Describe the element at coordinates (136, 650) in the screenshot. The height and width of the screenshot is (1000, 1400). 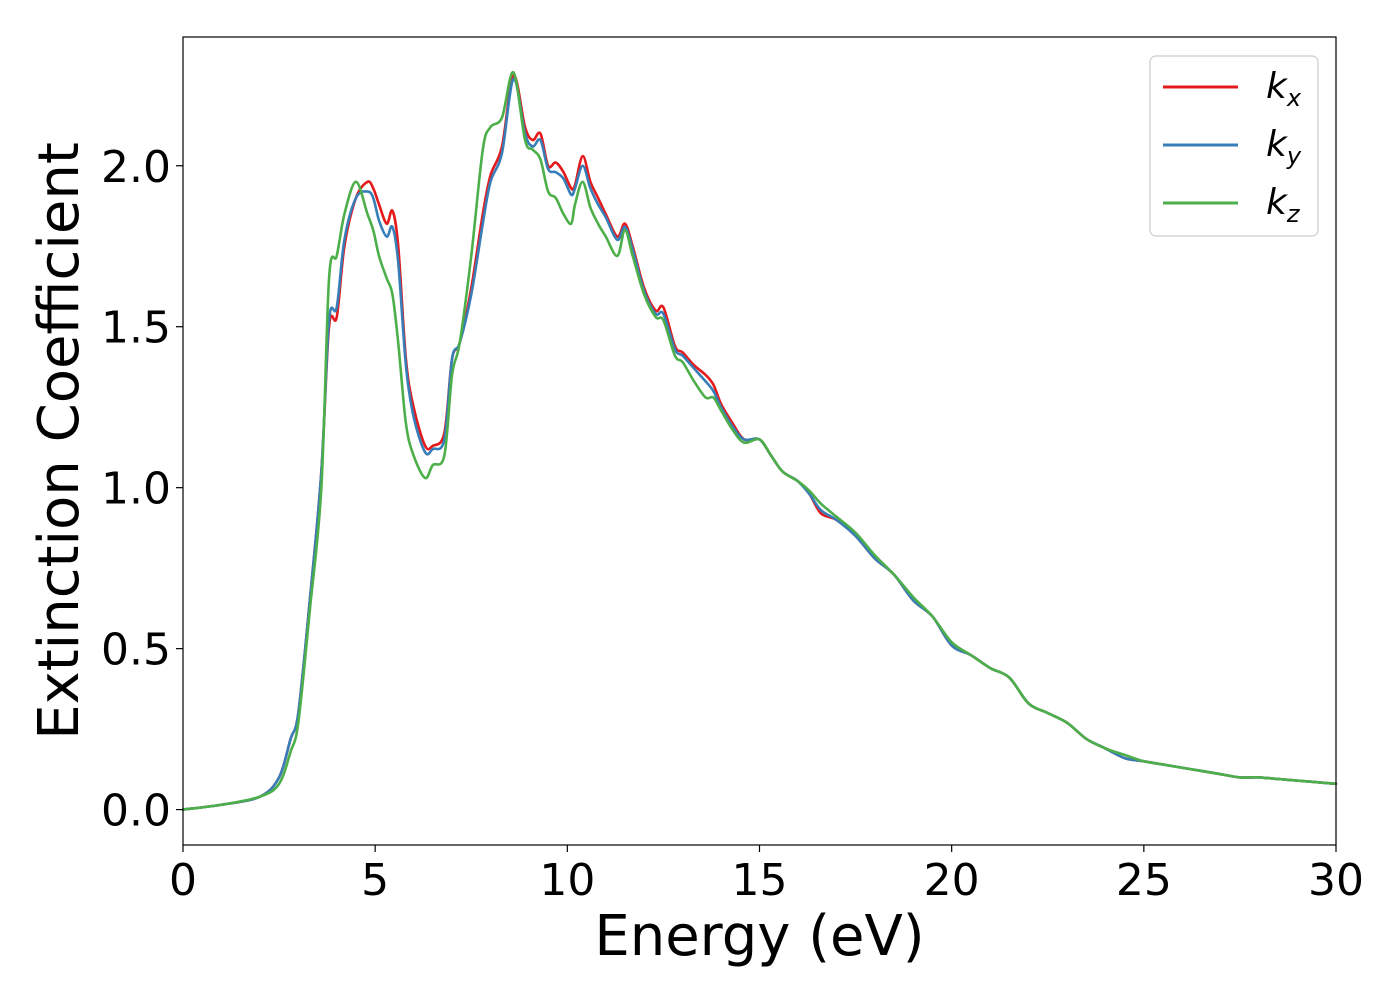
I see `y-tick-label: 0.5` at that location.